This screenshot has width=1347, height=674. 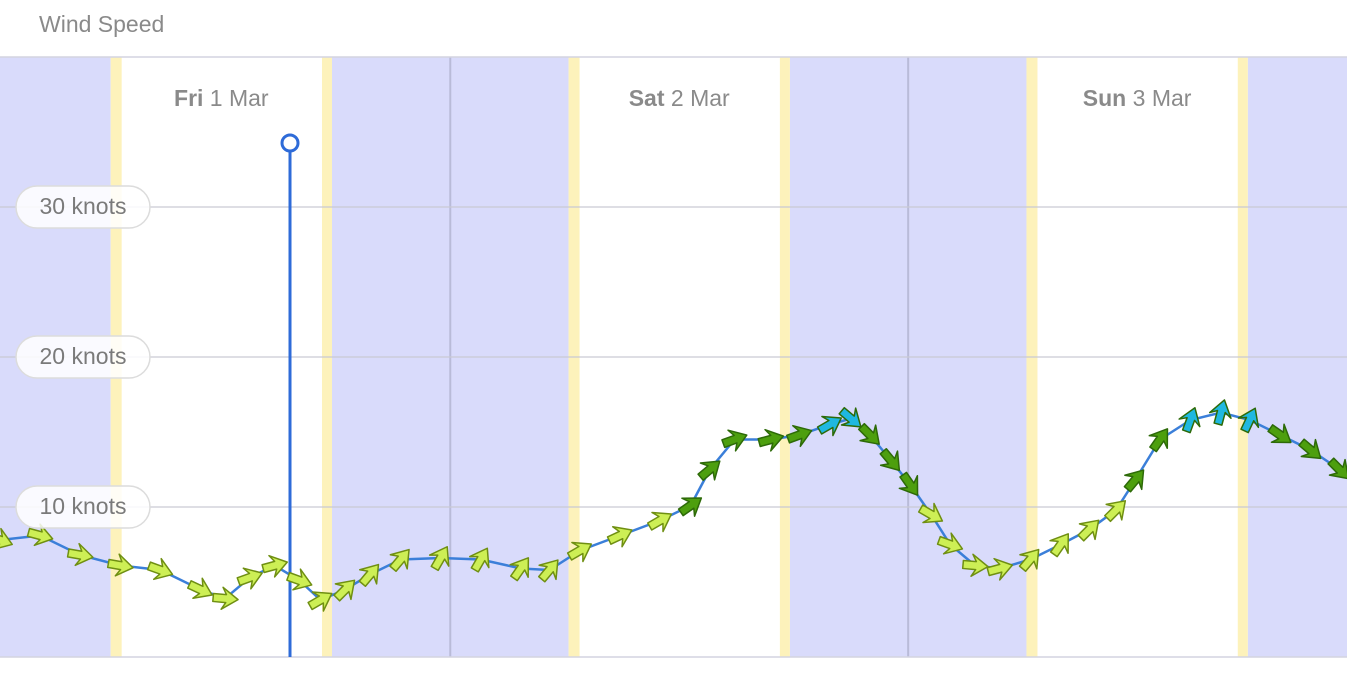 I want to click on date: 3 Mar, so click(x=1162, y=98).